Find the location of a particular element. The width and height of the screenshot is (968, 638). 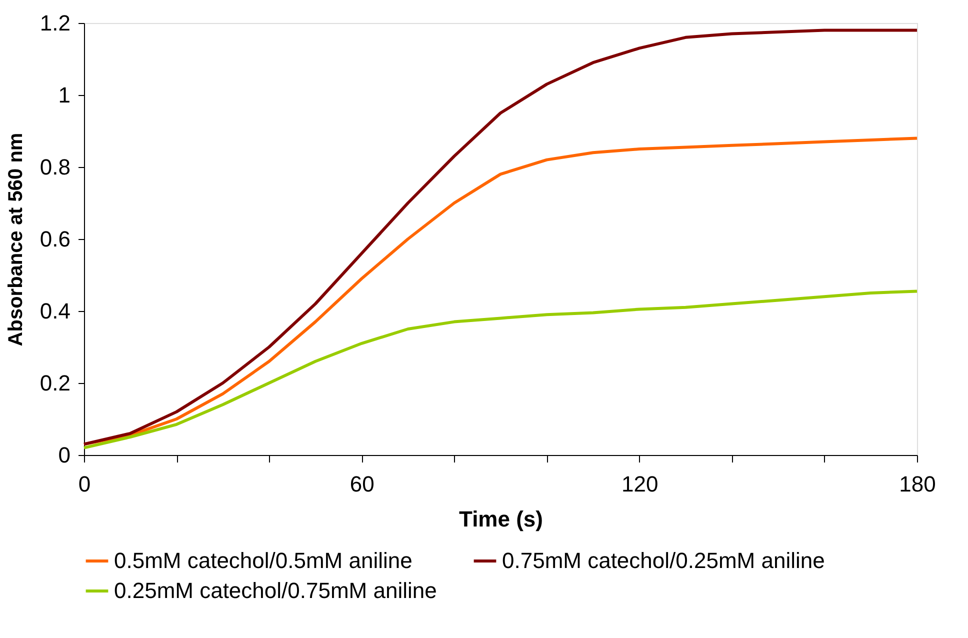

y-axis-title: Absorbance at 560 nm is located at coordinates (15, 239).